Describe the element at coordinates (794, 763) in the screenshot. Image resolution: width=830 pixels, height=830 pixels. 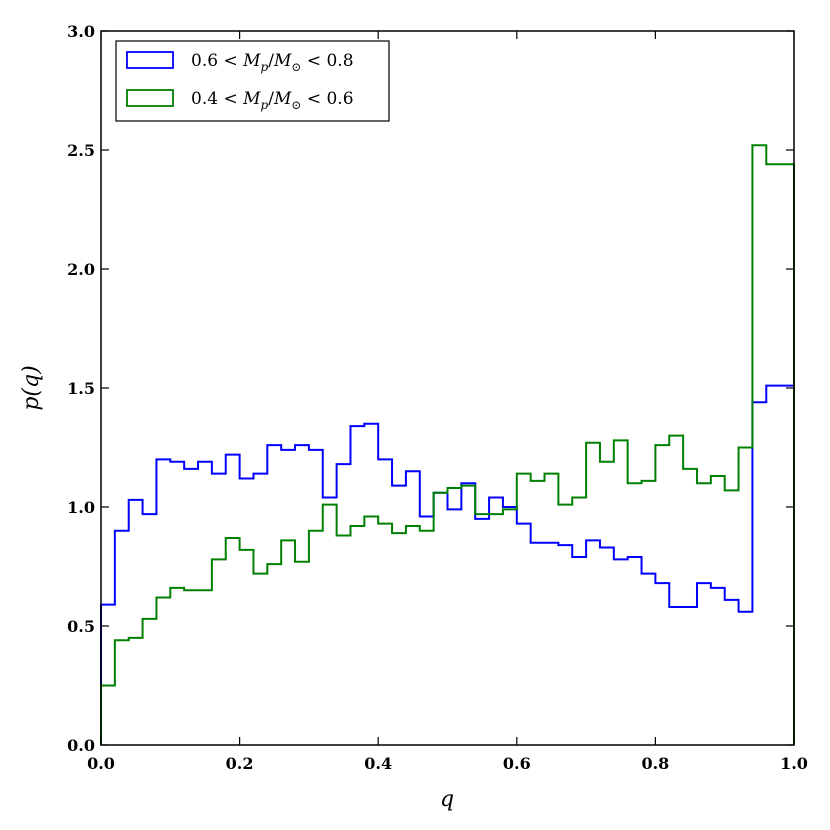
I see `x-tick-label: 1.0` at that location.